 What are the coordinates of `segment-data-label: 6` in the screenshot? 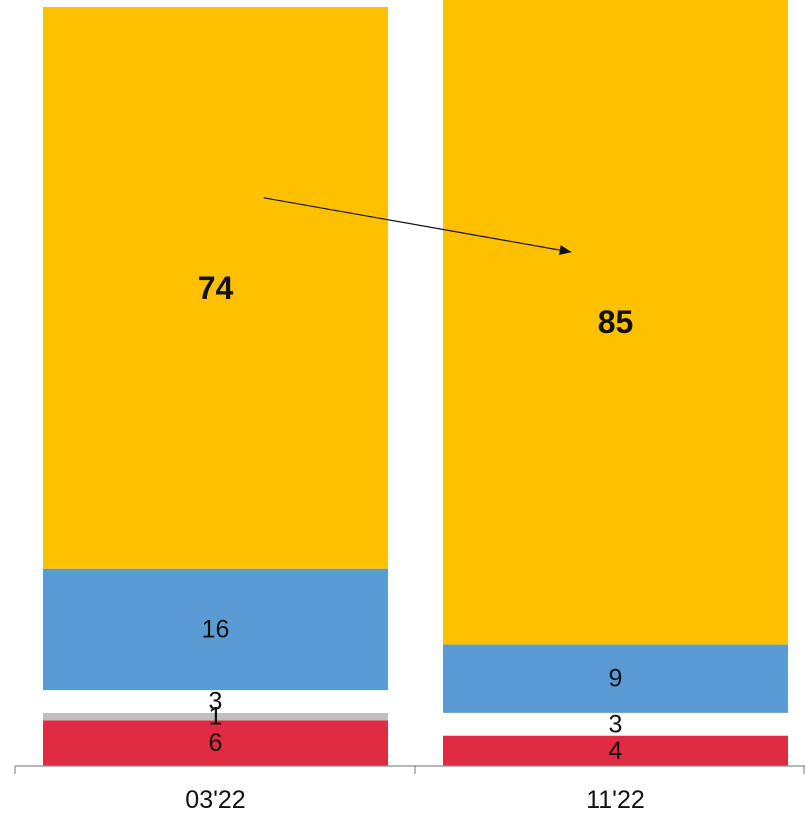 It's located at (216, 743).